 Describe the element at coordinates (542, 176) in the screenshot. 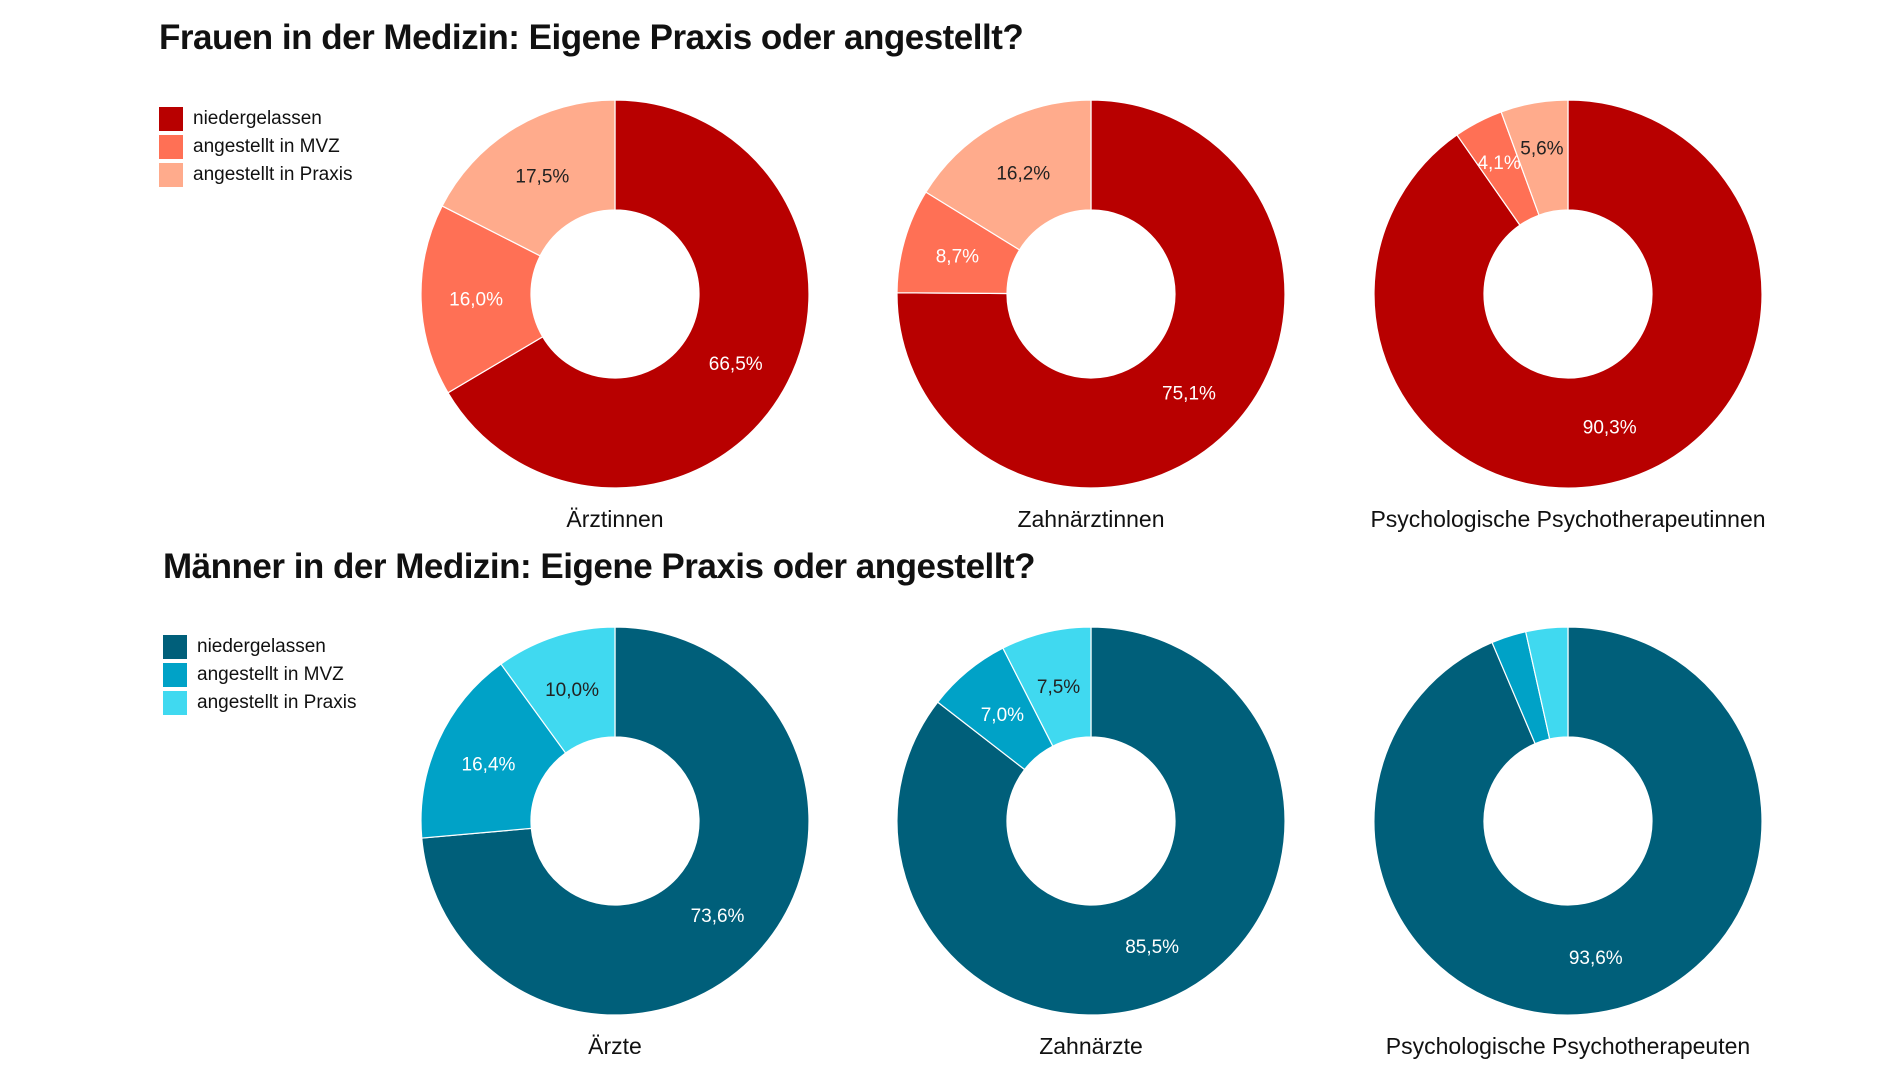

I see `slice-value-label: 17,5%` at that location.